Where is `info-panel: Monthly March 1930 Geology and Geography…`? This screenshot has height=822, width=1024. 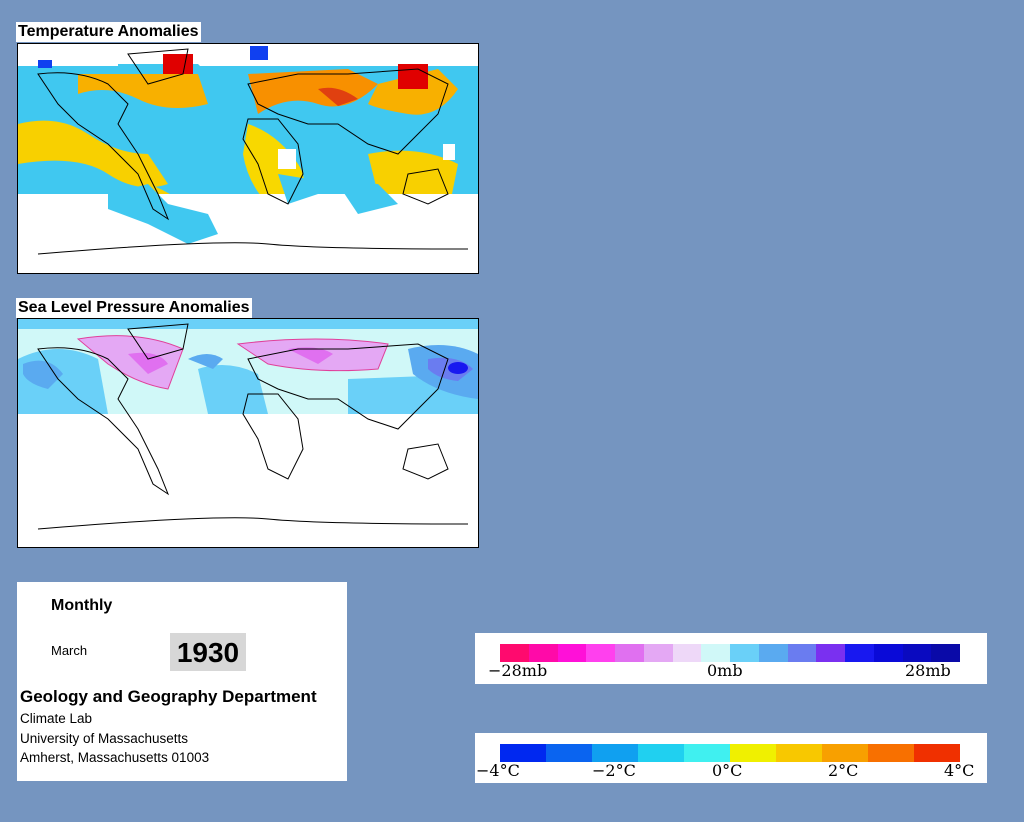 info-panel: Monthly March 1930 Geology and Geography… is located at coordinates (182, 681).